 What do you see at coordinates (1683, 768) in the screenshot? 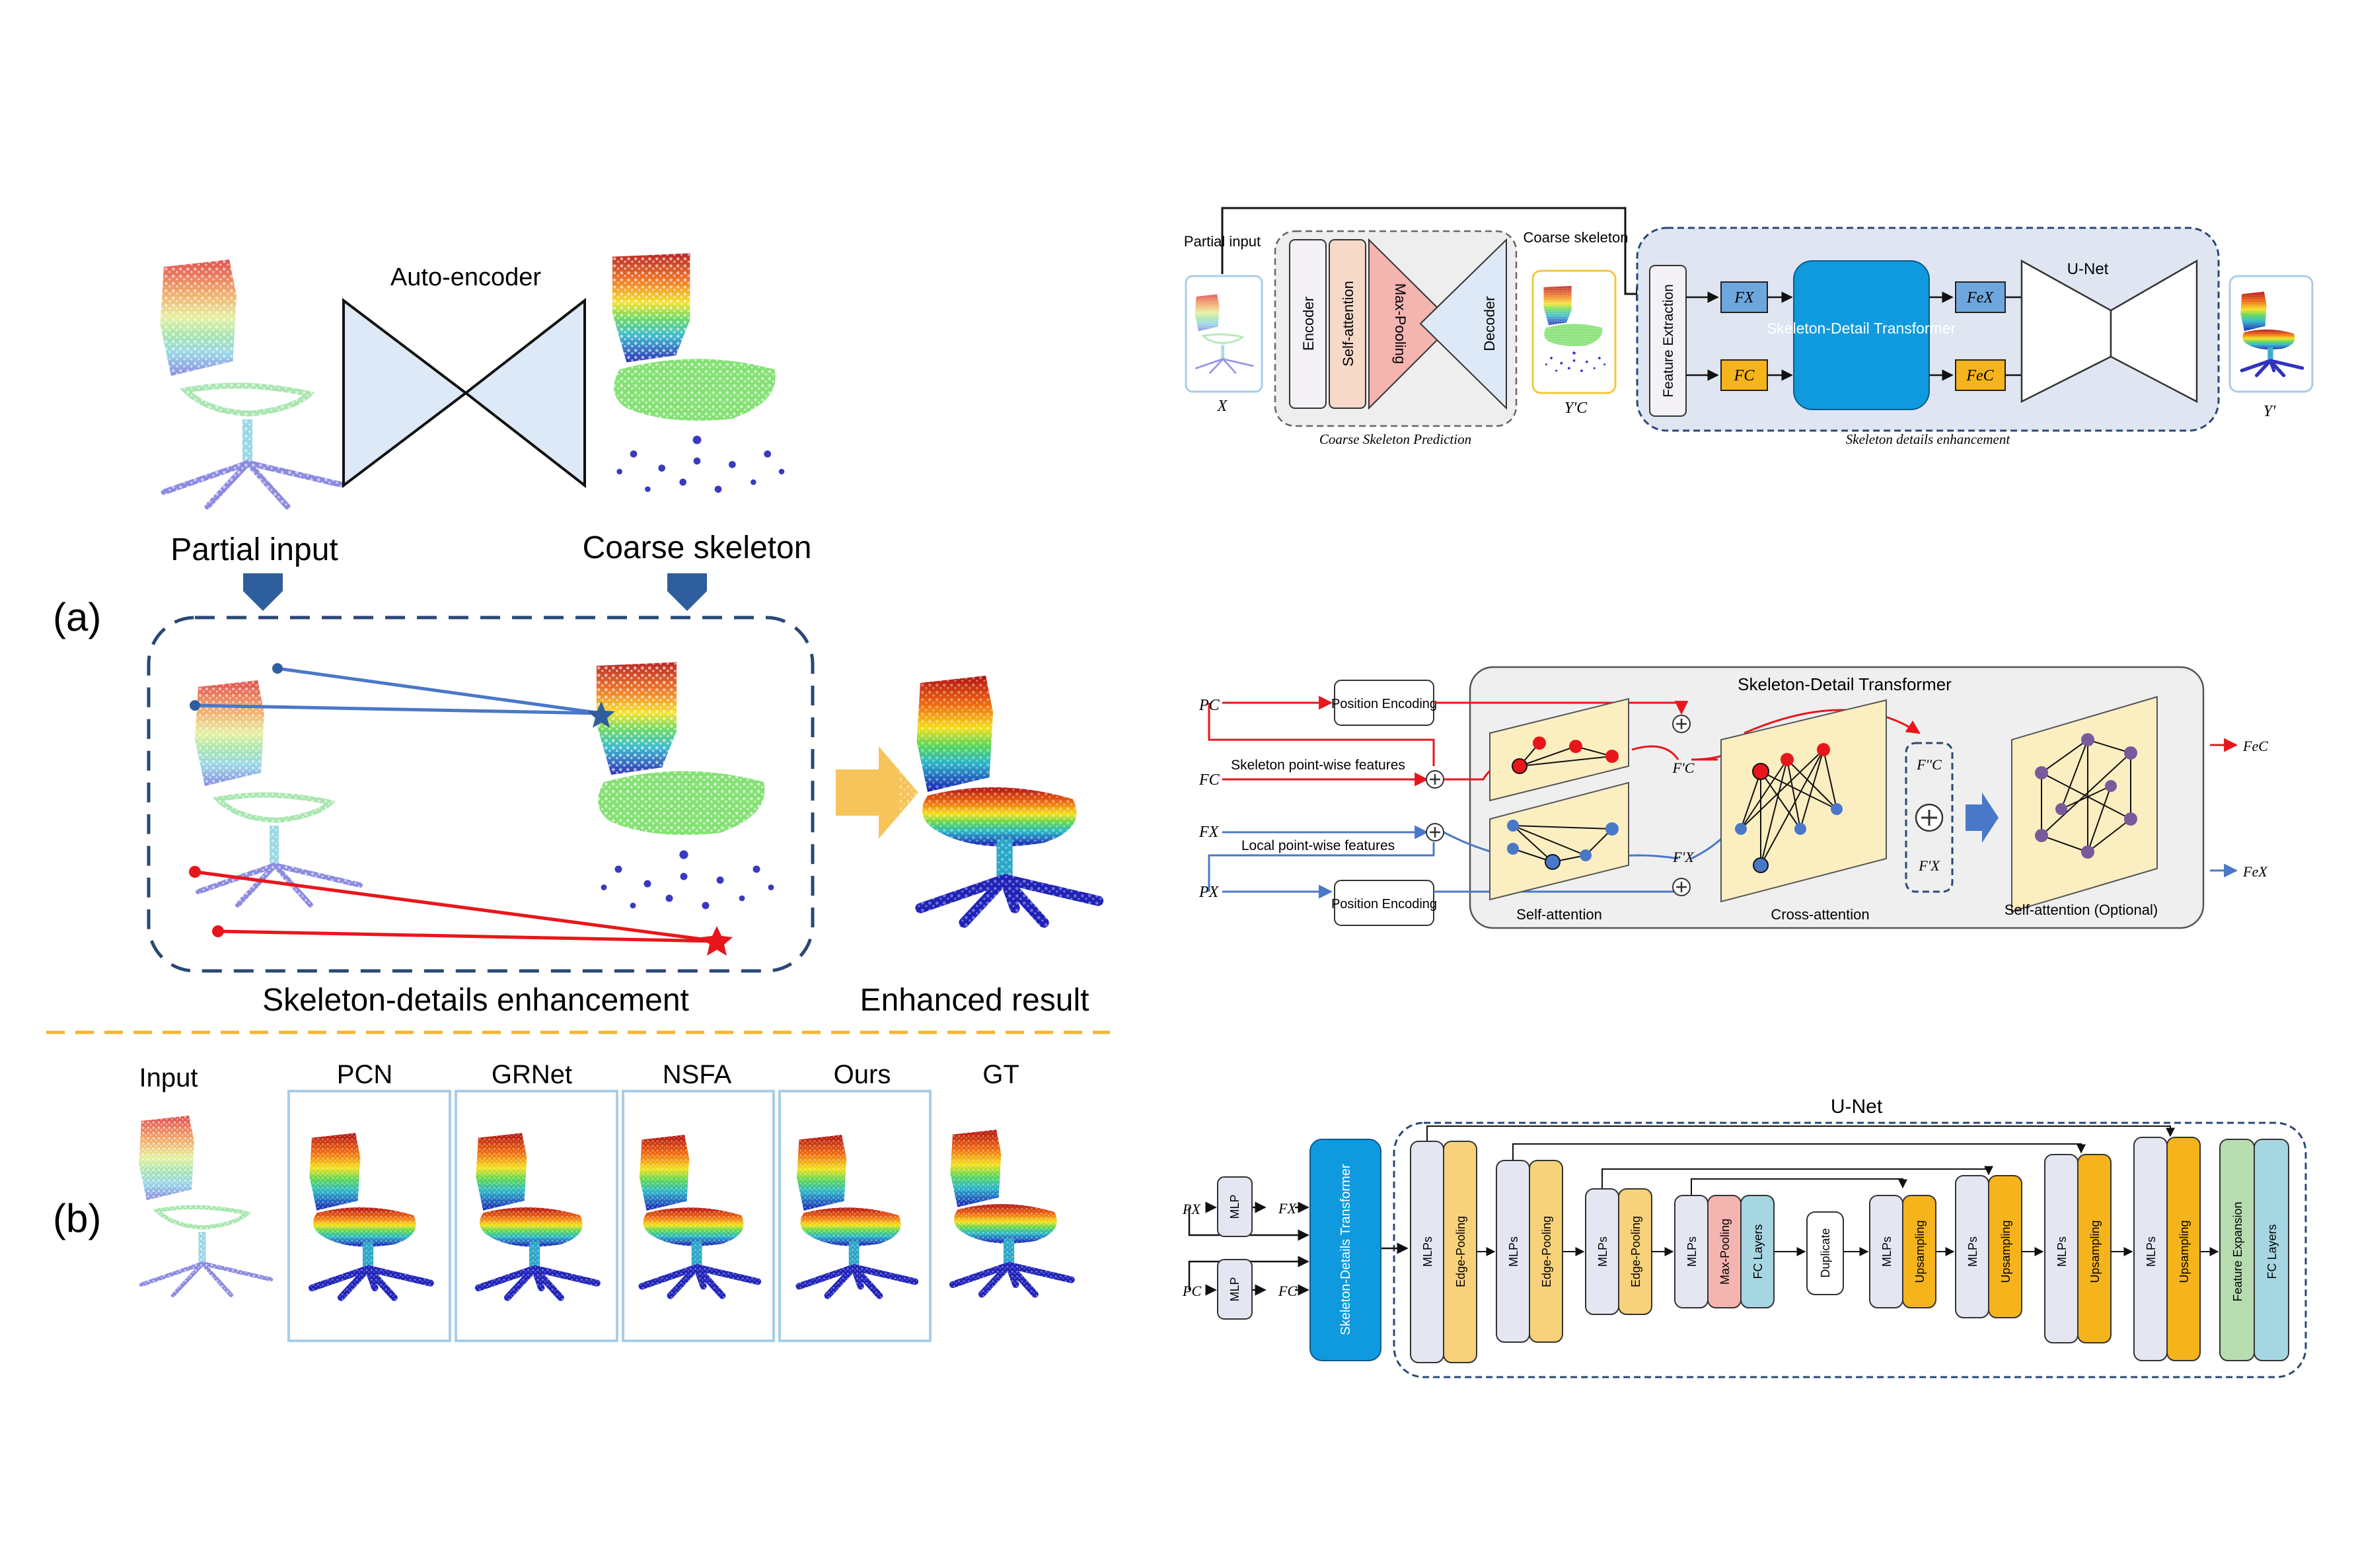
I see `fc-prime-label: F'C` at bounding box center [1683, 768].